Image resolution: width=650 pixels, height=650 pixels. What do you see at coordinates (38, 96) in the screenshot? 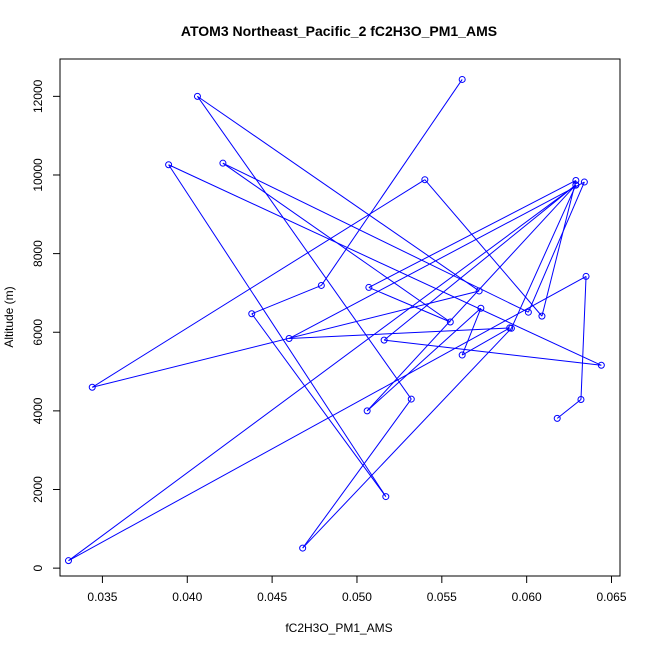
I see `y-tick-label: 12000` at bounding box center [38, 96].